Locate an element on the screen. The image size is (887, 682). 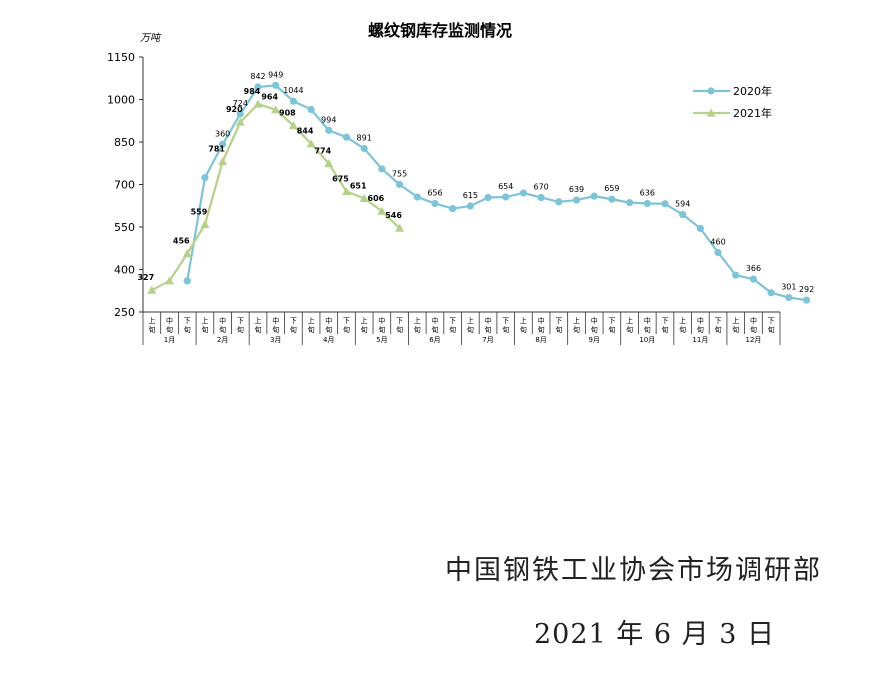
data-label-2020: 366 is located at coordinates (753, 268).